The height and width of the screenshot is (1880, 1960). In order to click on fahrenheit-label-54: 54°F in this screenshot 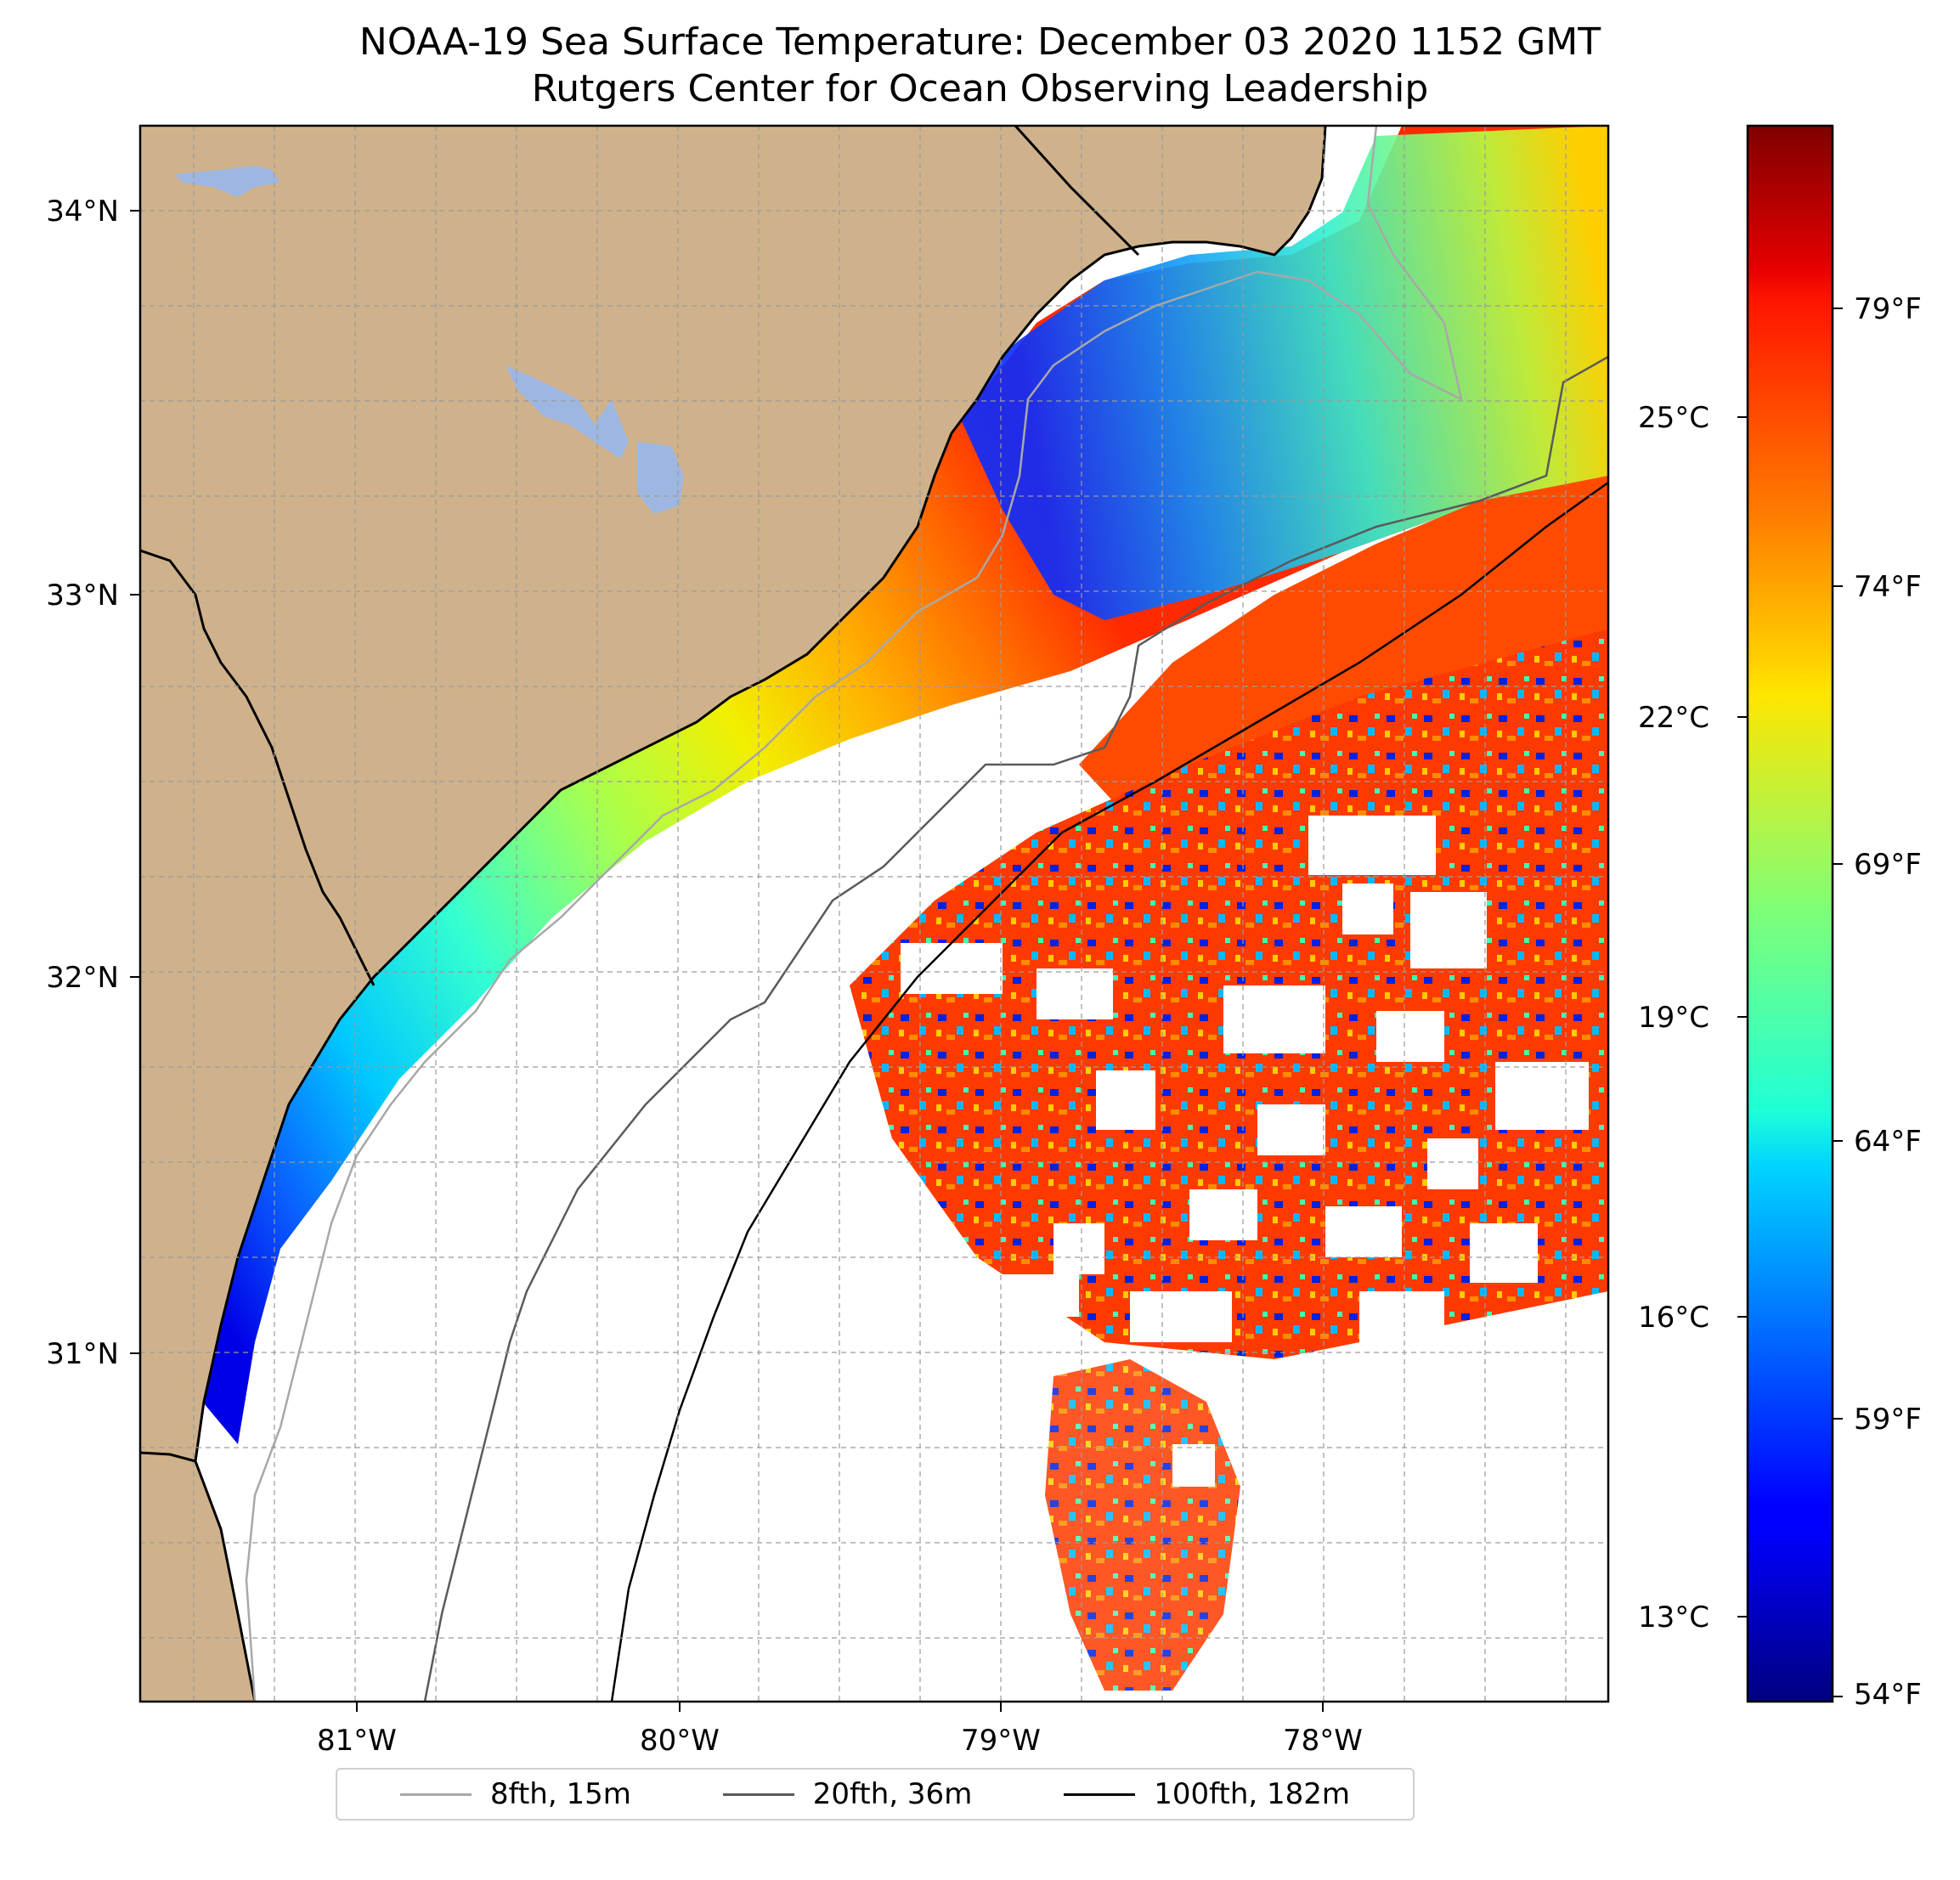, I will do `click(1888, 1695)`.